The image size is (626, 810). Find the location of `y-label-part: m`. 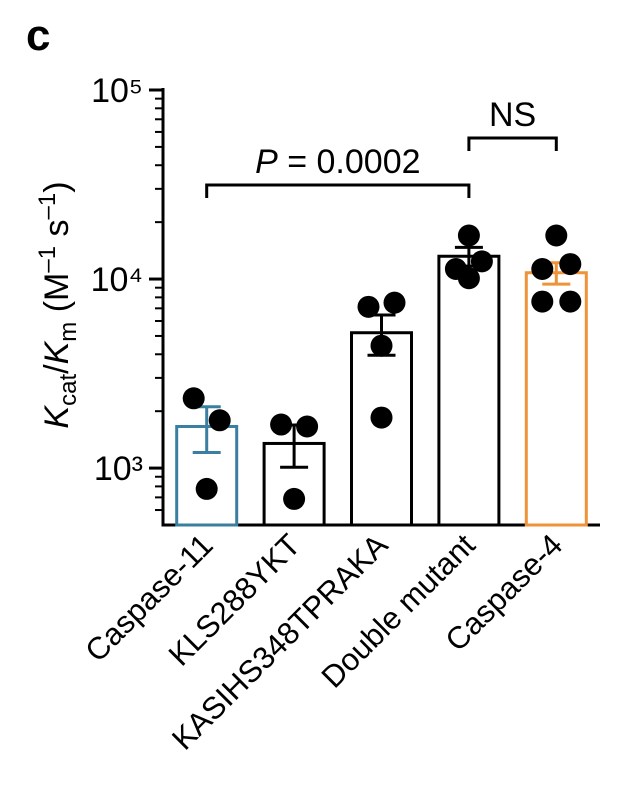

y-label-part: m is located at coordinates (68, 332).